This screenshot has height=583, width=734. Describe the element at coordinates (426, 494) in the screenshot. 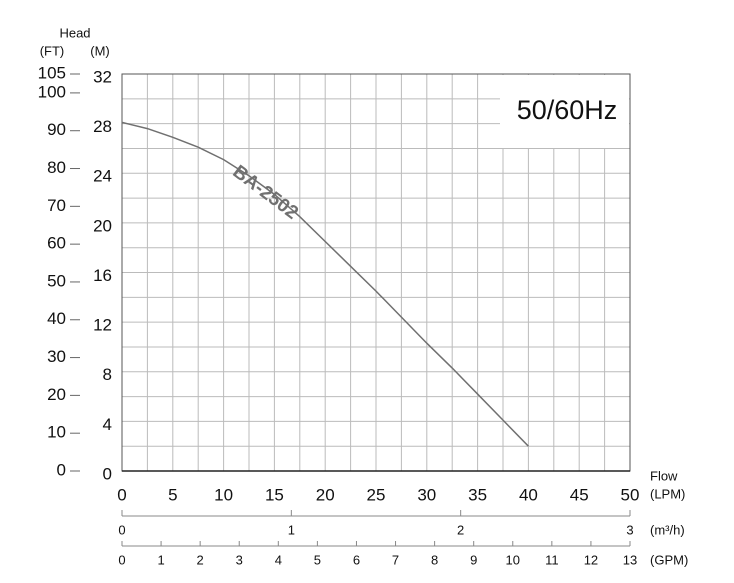

I see `x-tick-label: 30` at that location.